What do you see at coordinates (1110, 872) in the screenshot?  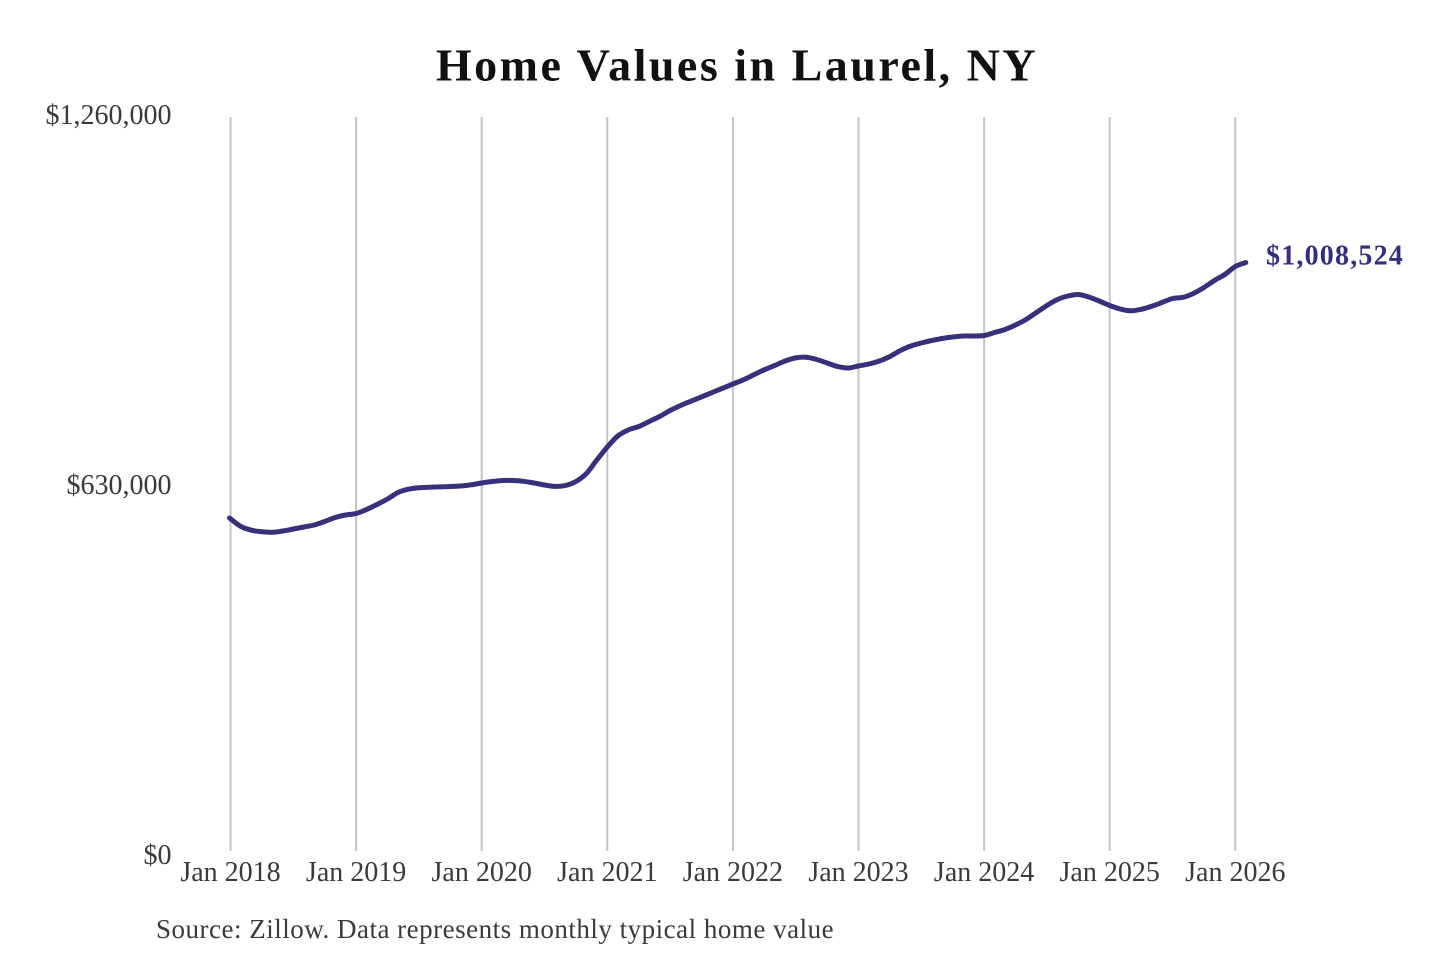 I see `svg-text: Jan 2025` at bounding box center [1110, 872].